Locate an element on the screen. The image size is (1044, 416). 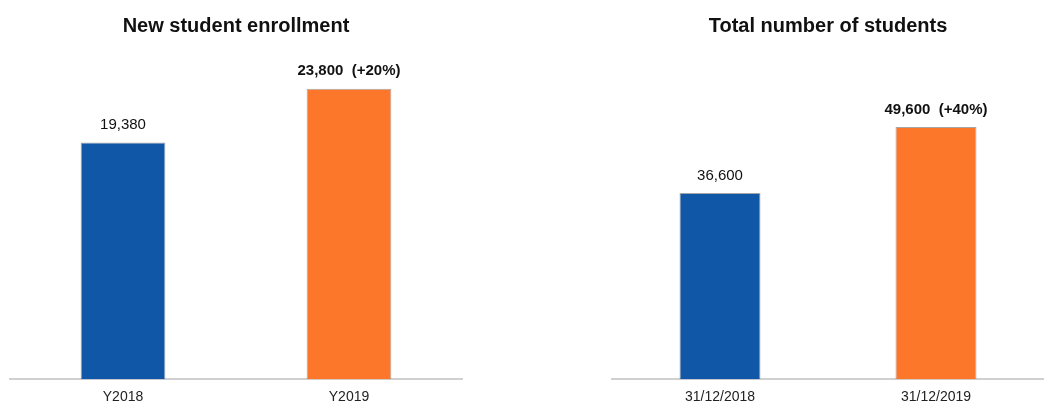
data-label: 19,380 is located at coordinates (123, 124).